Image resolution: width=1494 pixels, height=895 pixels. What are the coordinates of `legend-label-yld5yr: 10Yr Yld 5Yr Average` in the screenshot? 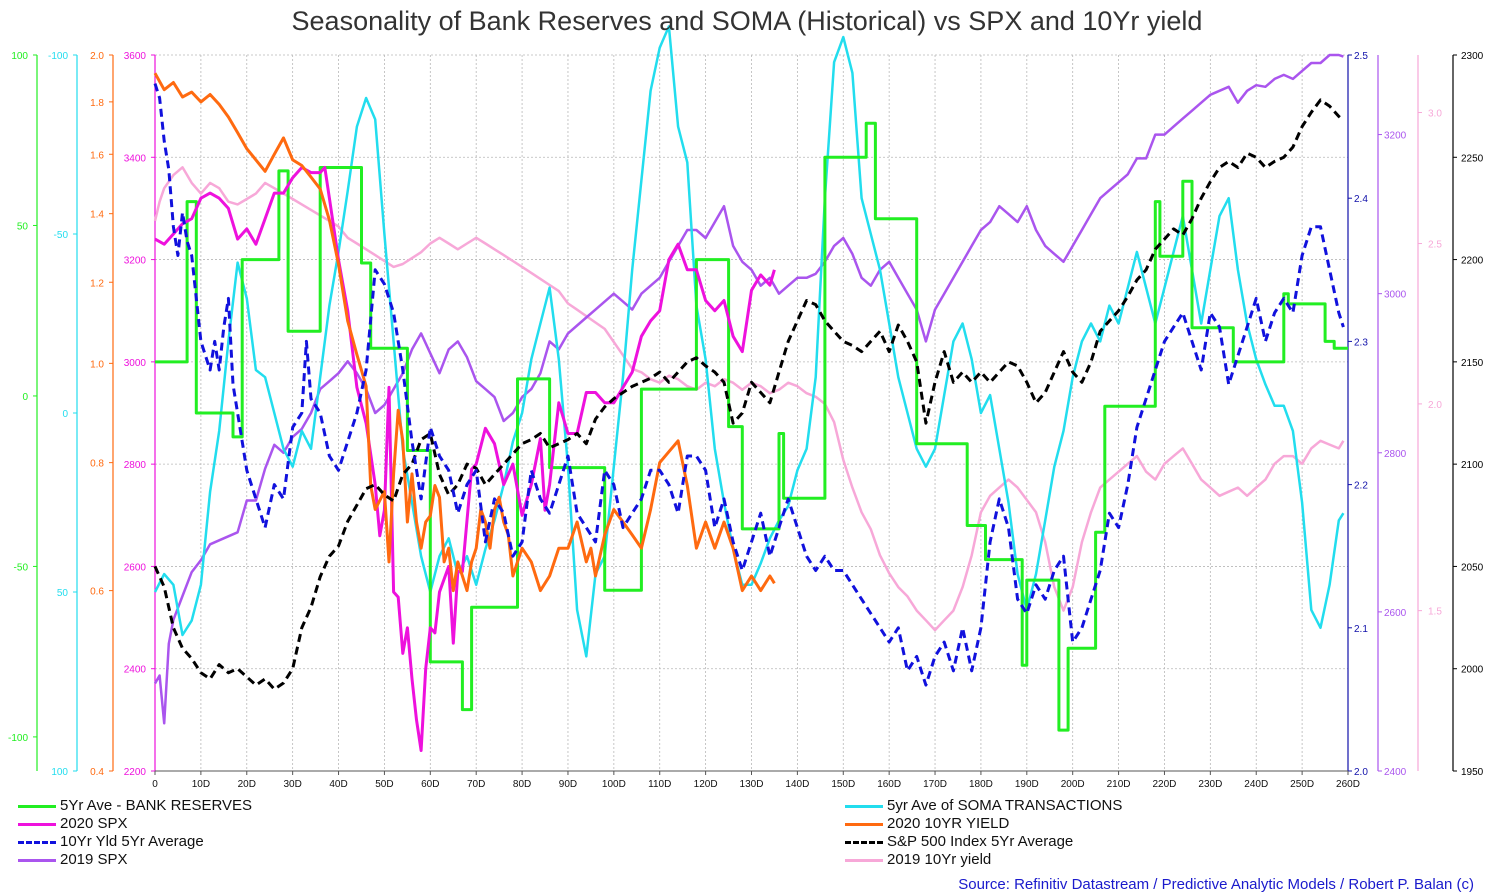 It's located at (132, 841).